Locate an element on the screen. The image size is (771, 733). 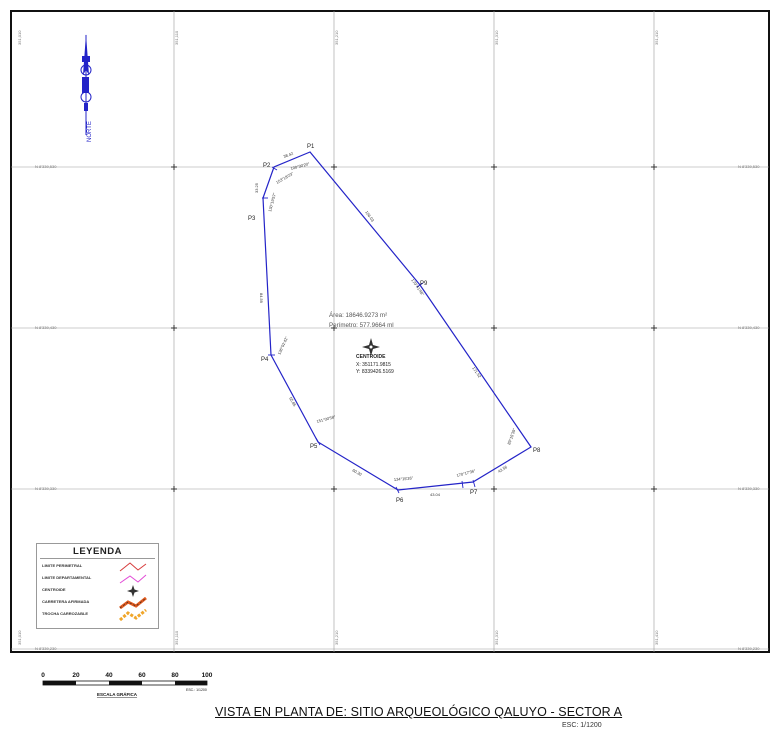
legend-item-perimeter: LIMITE PERIMETRAL is located at coordinates (97, 567).